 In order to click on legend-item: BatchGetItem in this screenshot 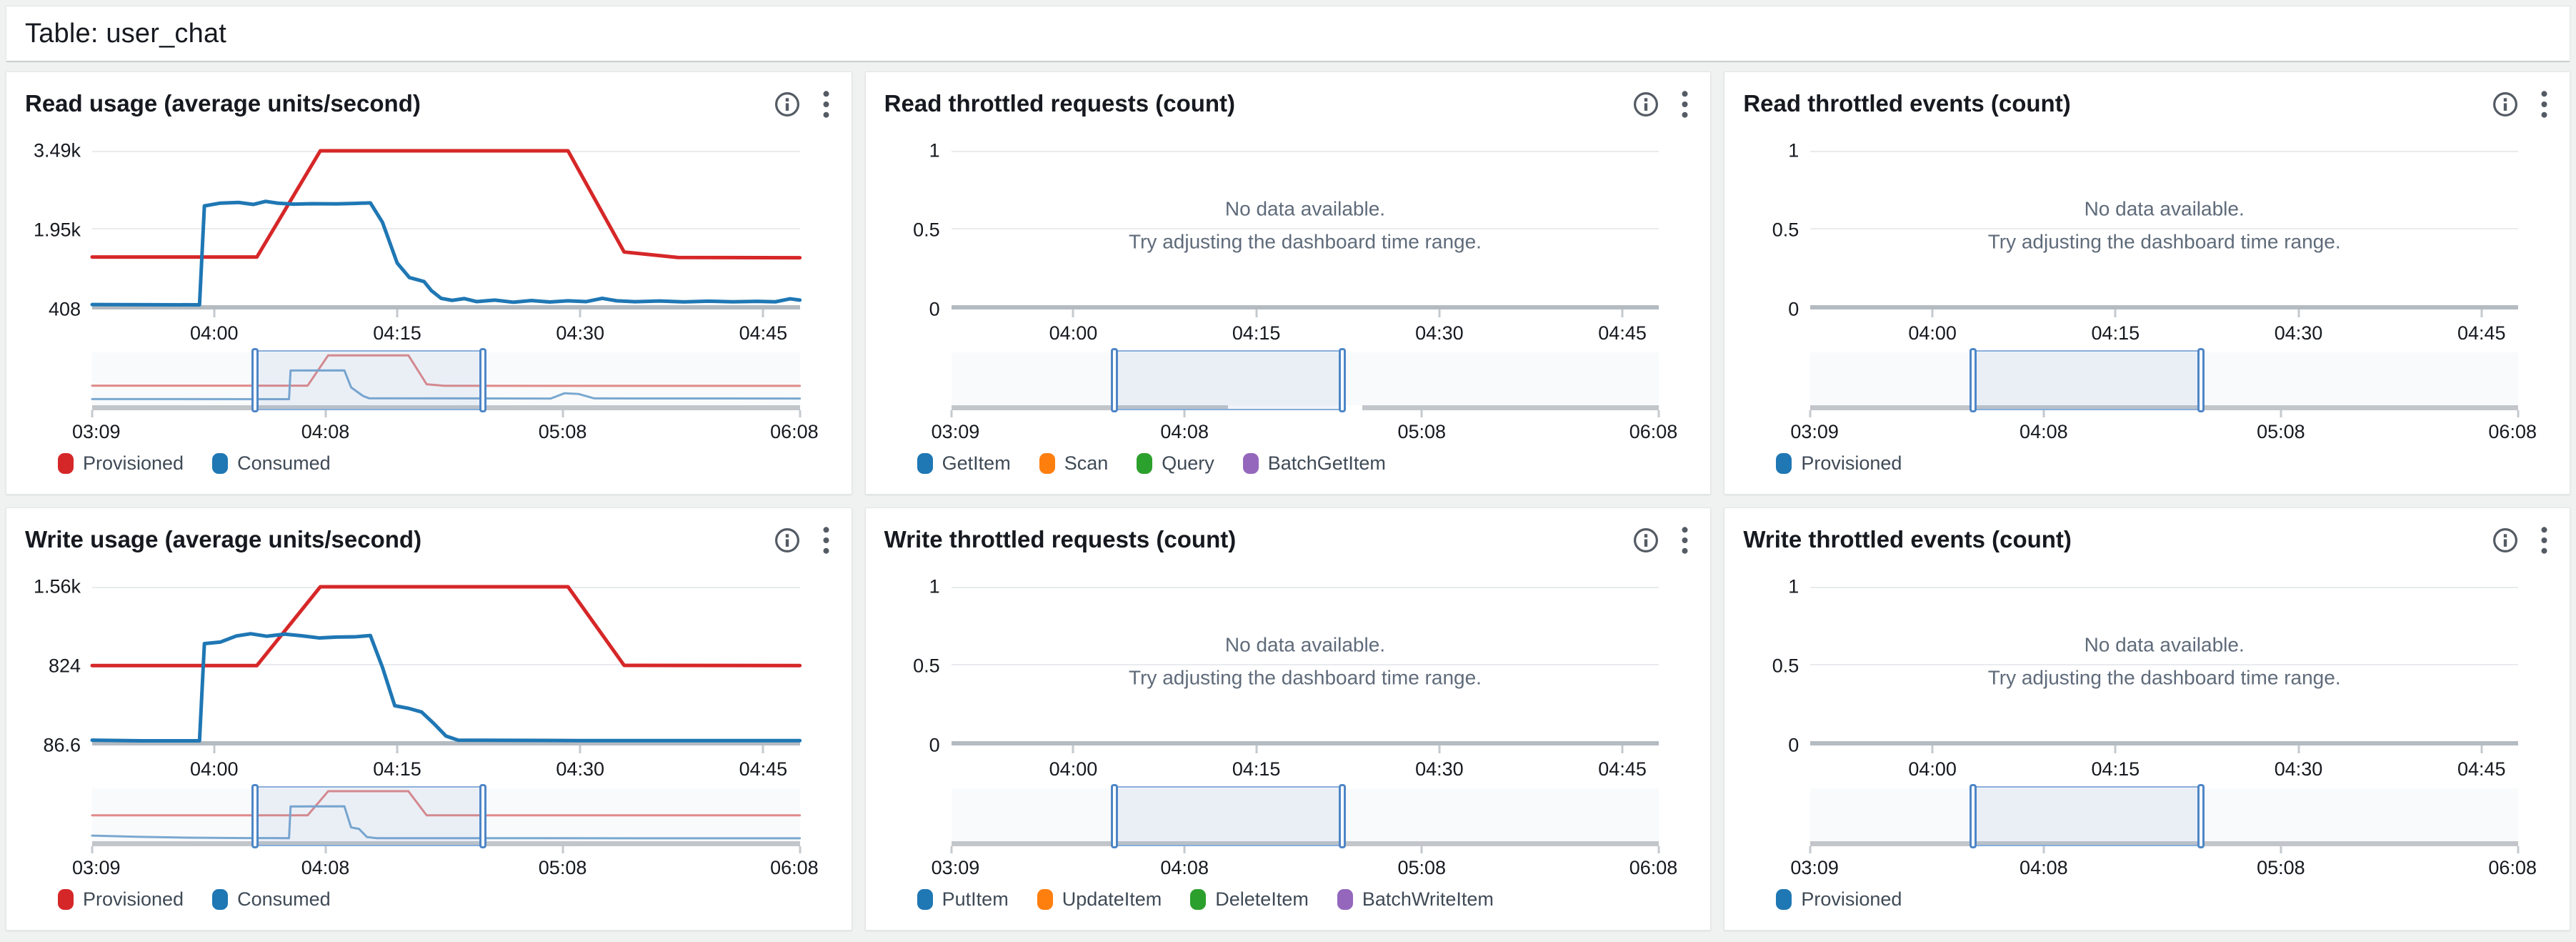, I will do `click(1314, 463)`.